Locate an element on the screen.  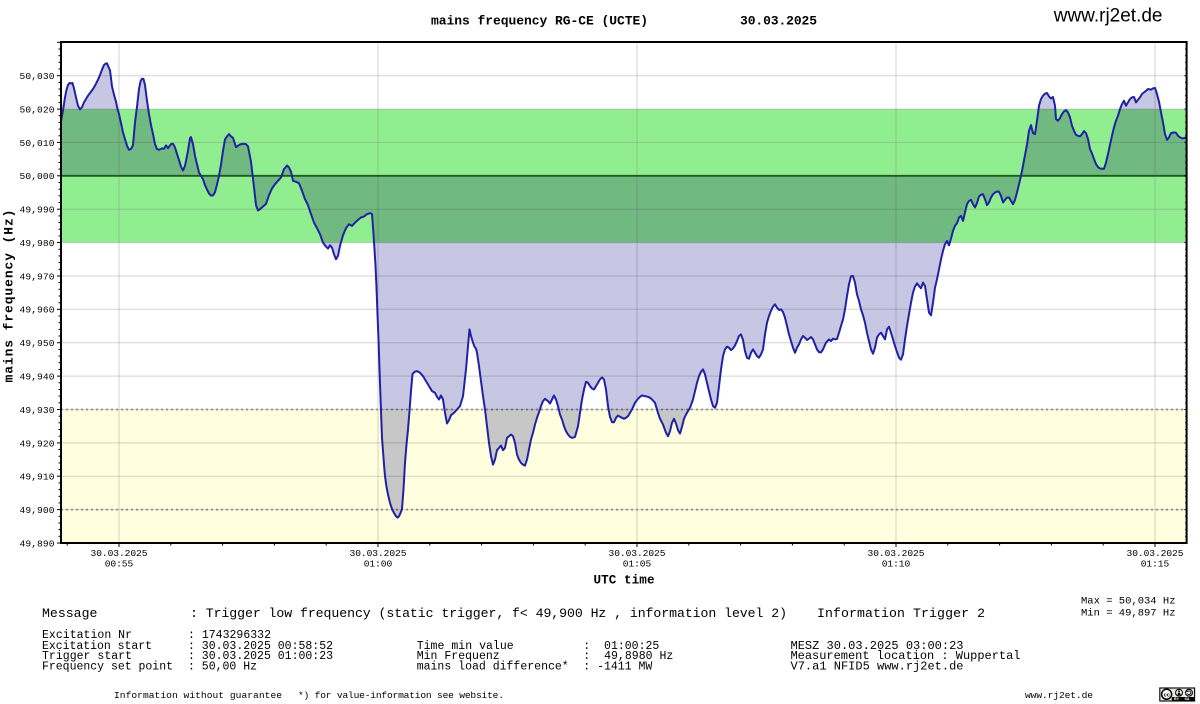
svg-text: SA is located at coordinates (1187, 699).